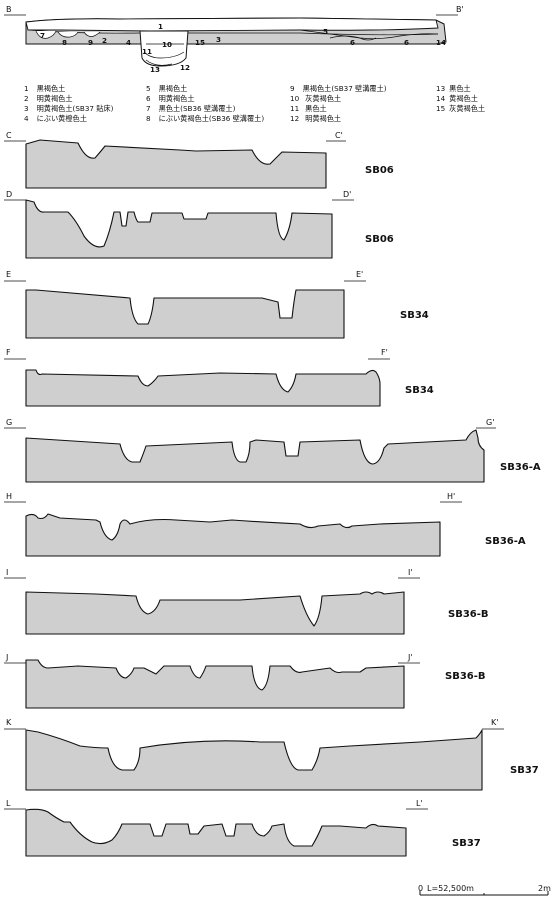 Image resolution: width=558 pixels, height=902 pixels. I want to click on section-left-label: C, so click(9, 135).